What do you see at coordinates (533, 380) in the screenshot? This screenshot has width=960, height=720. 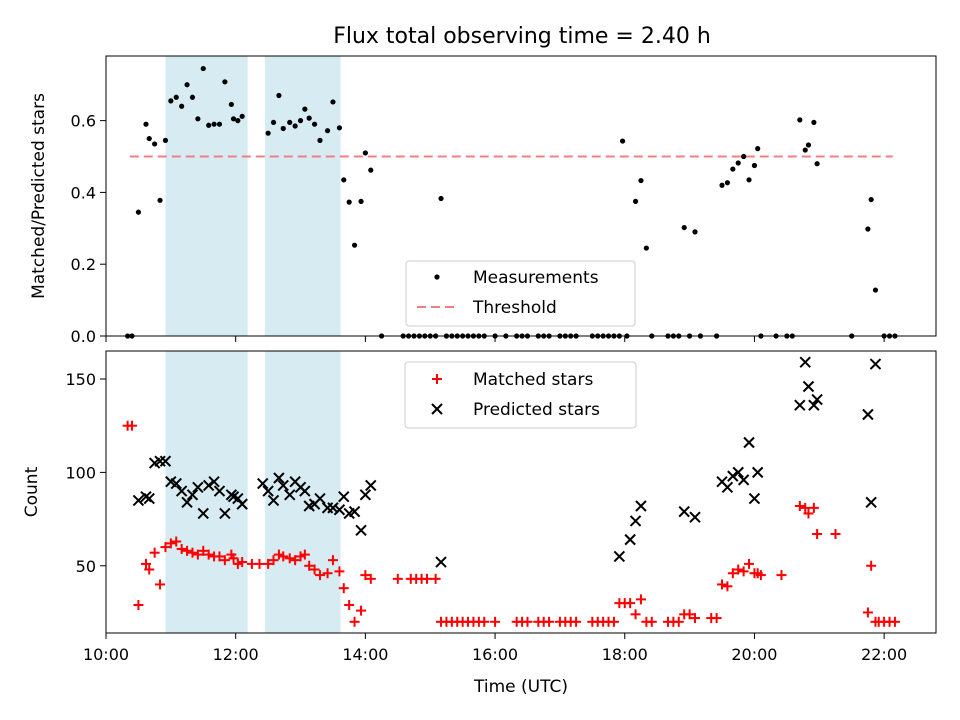 I see `legend-matched-label: Matched stars` at bounding box center [533, 380].